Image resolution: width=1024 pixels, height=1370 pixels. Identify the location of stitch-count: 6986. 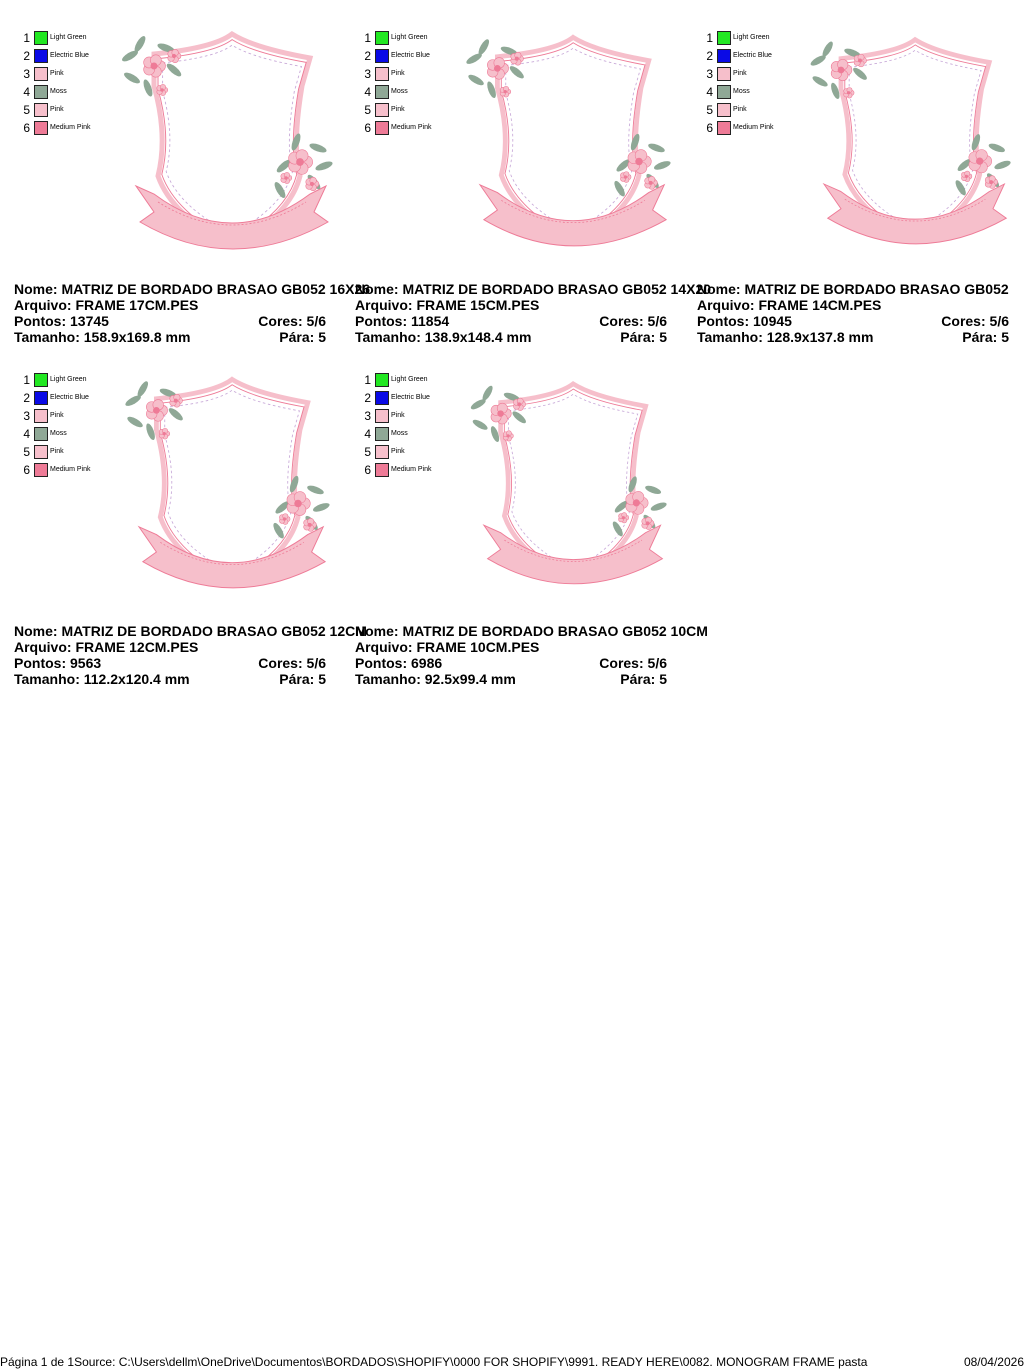
(427, 663).